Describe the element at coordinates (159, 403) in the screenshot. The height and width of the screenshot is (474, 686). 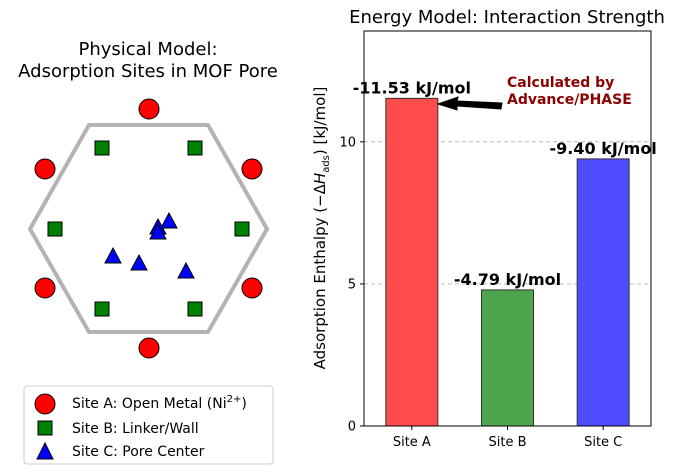
I see `legend-site-a-label: Site A: Open Metal (Ni2+)` at that location.